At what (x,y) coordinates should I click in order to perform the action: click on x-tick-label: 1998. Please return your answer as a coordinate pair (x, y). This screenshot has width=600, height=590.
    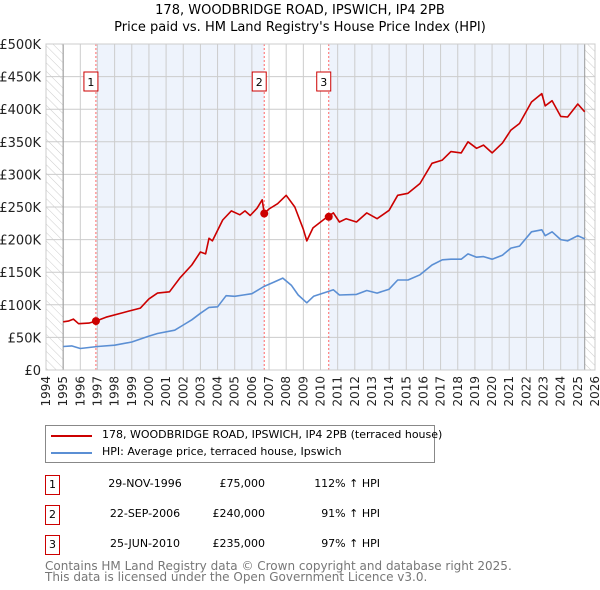
    Looking at the image, I should click on (115, 391).